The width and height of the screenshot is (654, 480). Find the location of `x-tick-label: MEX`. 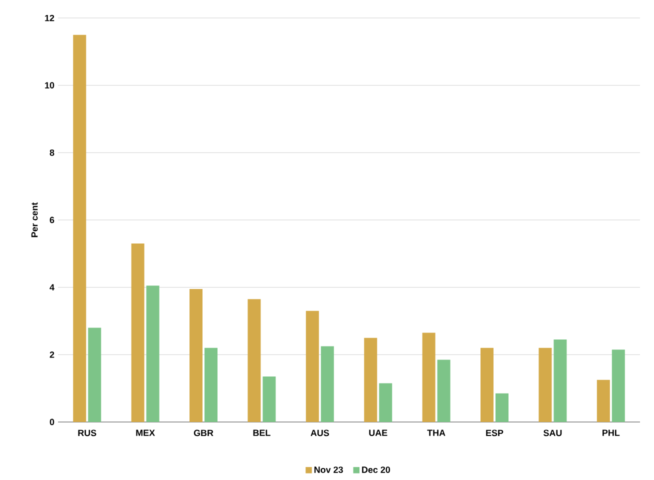

x-tick-label: MEX is located at coordinates (145, 433).